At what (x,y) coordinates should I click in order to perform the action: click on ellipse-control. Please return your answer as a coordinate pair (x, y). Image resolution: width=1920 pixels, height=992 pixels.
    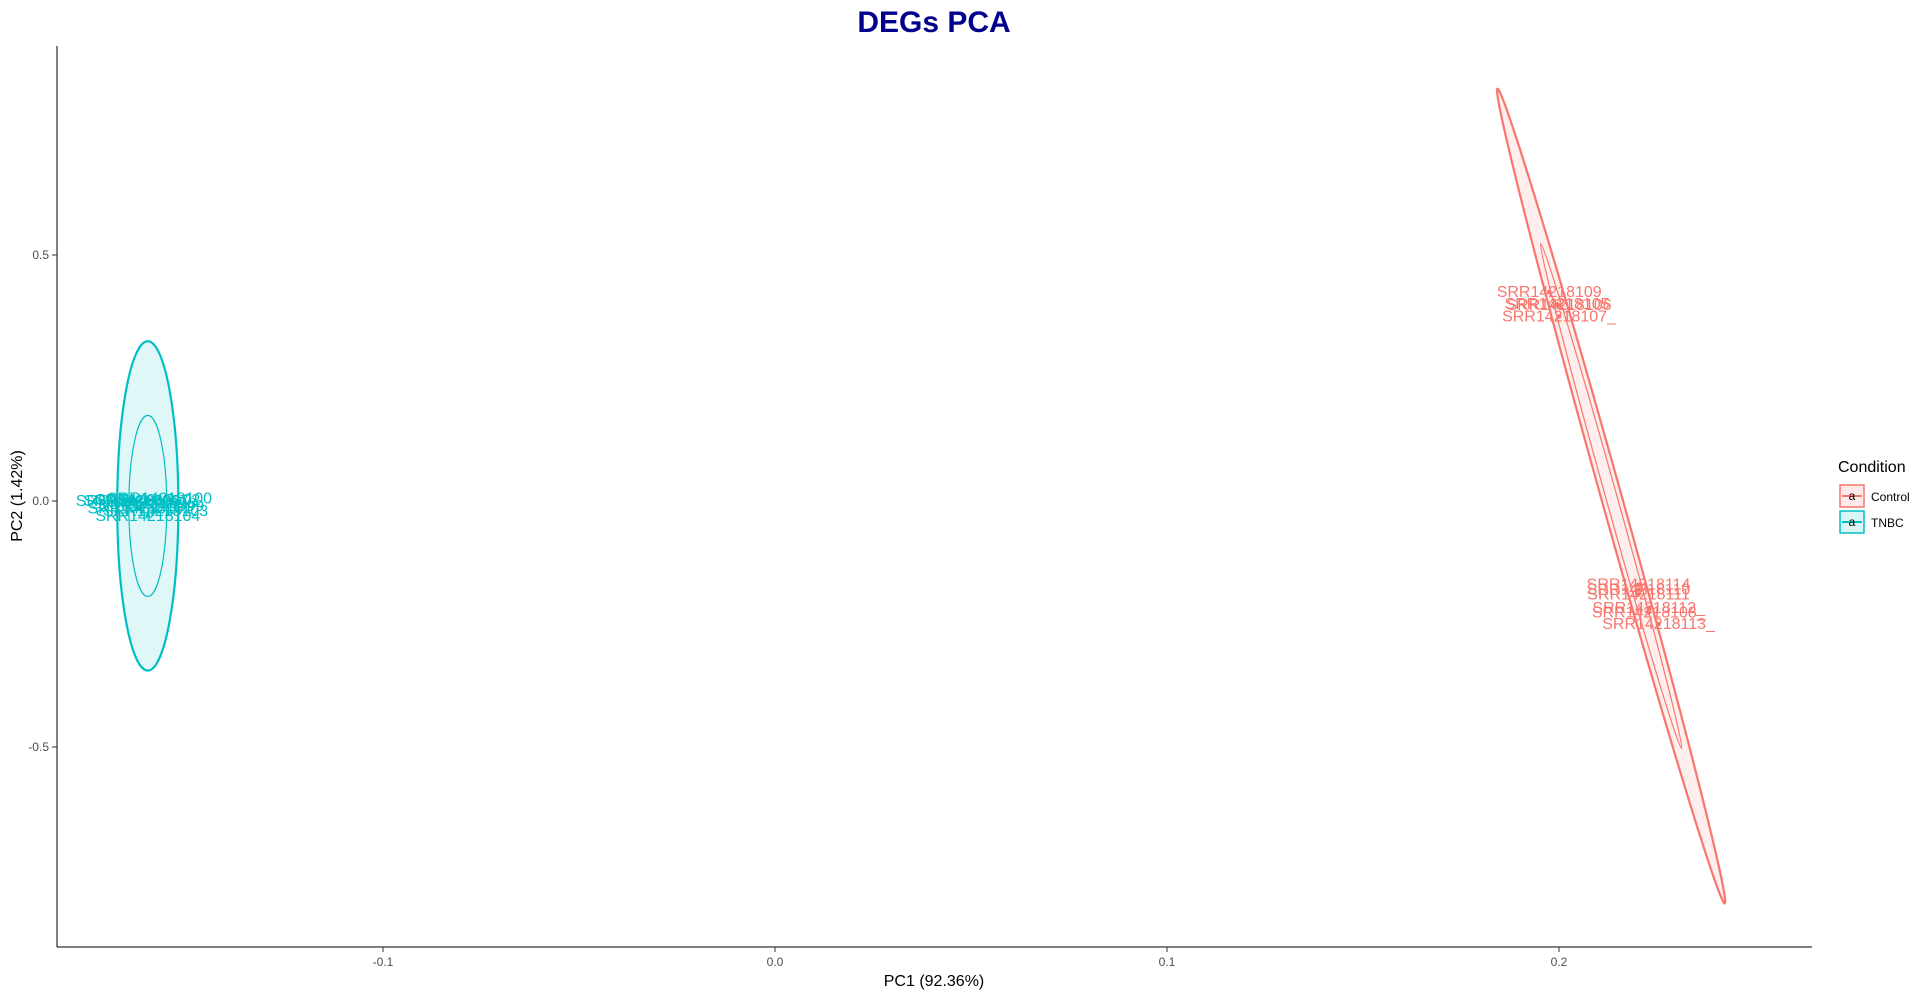
    Looking at the image, I should click on (1611, 496).